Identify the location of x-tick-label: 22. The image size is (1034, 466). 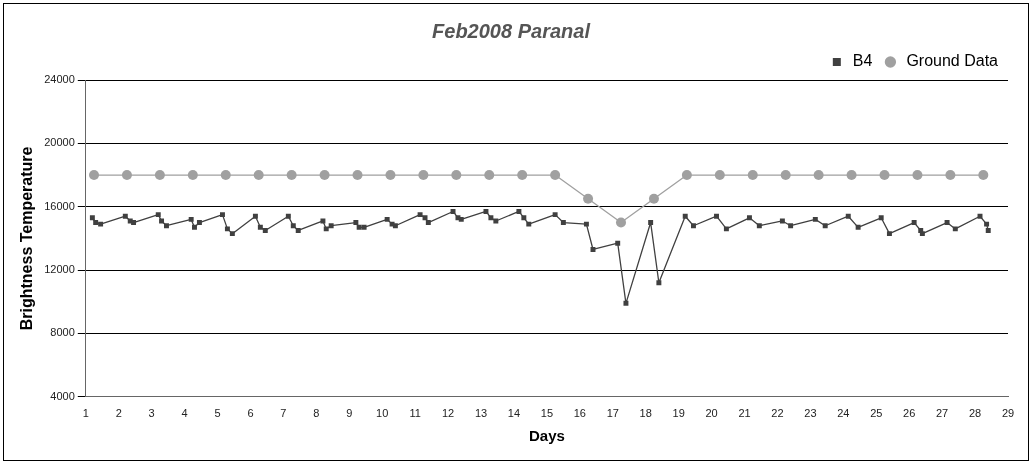
(777, 413).